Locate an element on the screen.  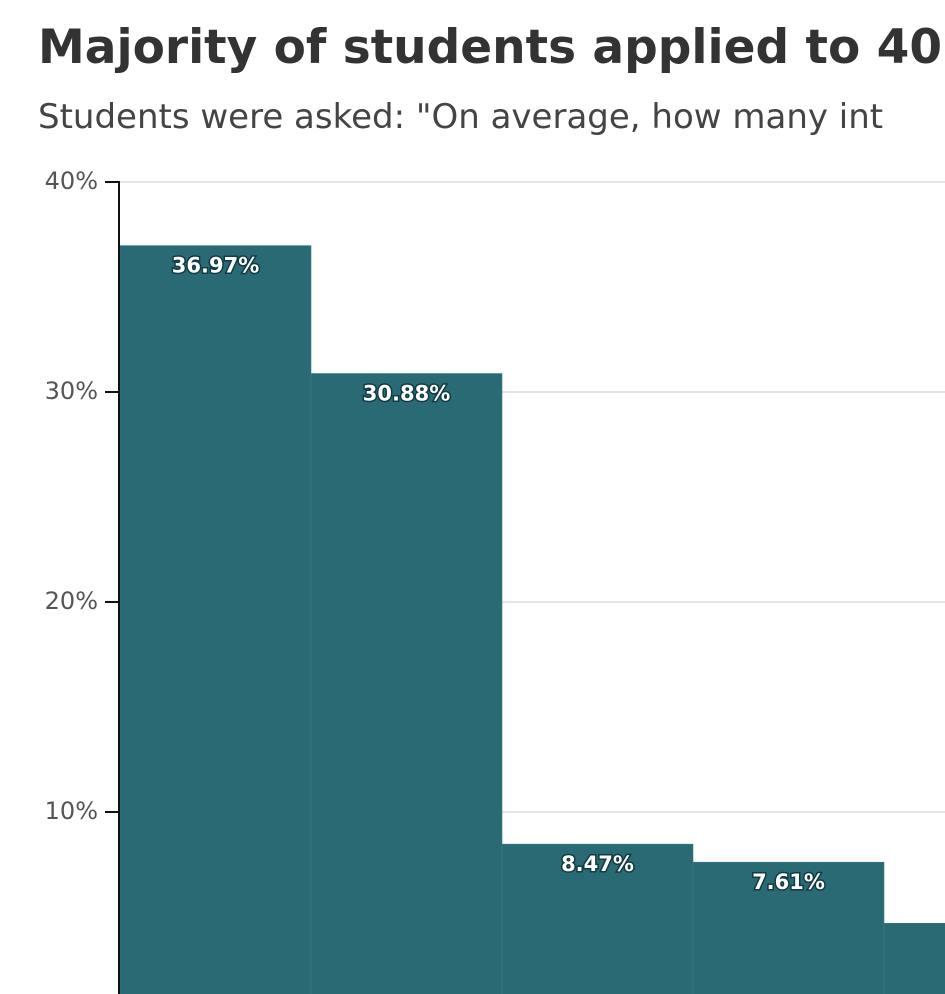
y-tick-label: 30% is located at coordinates (71, 391).